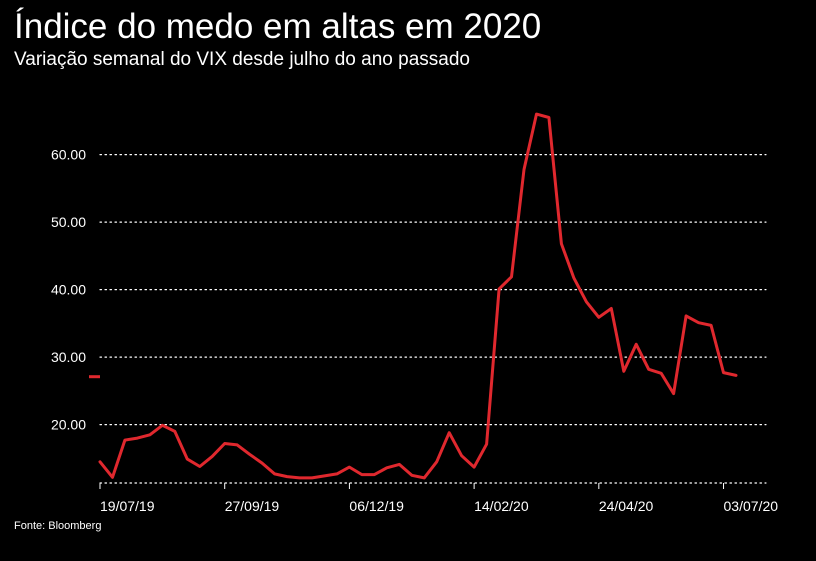 The height and width of the screenshot is (561, 816). I want to click on y-tick-label: 30.00, so click(68, 357).